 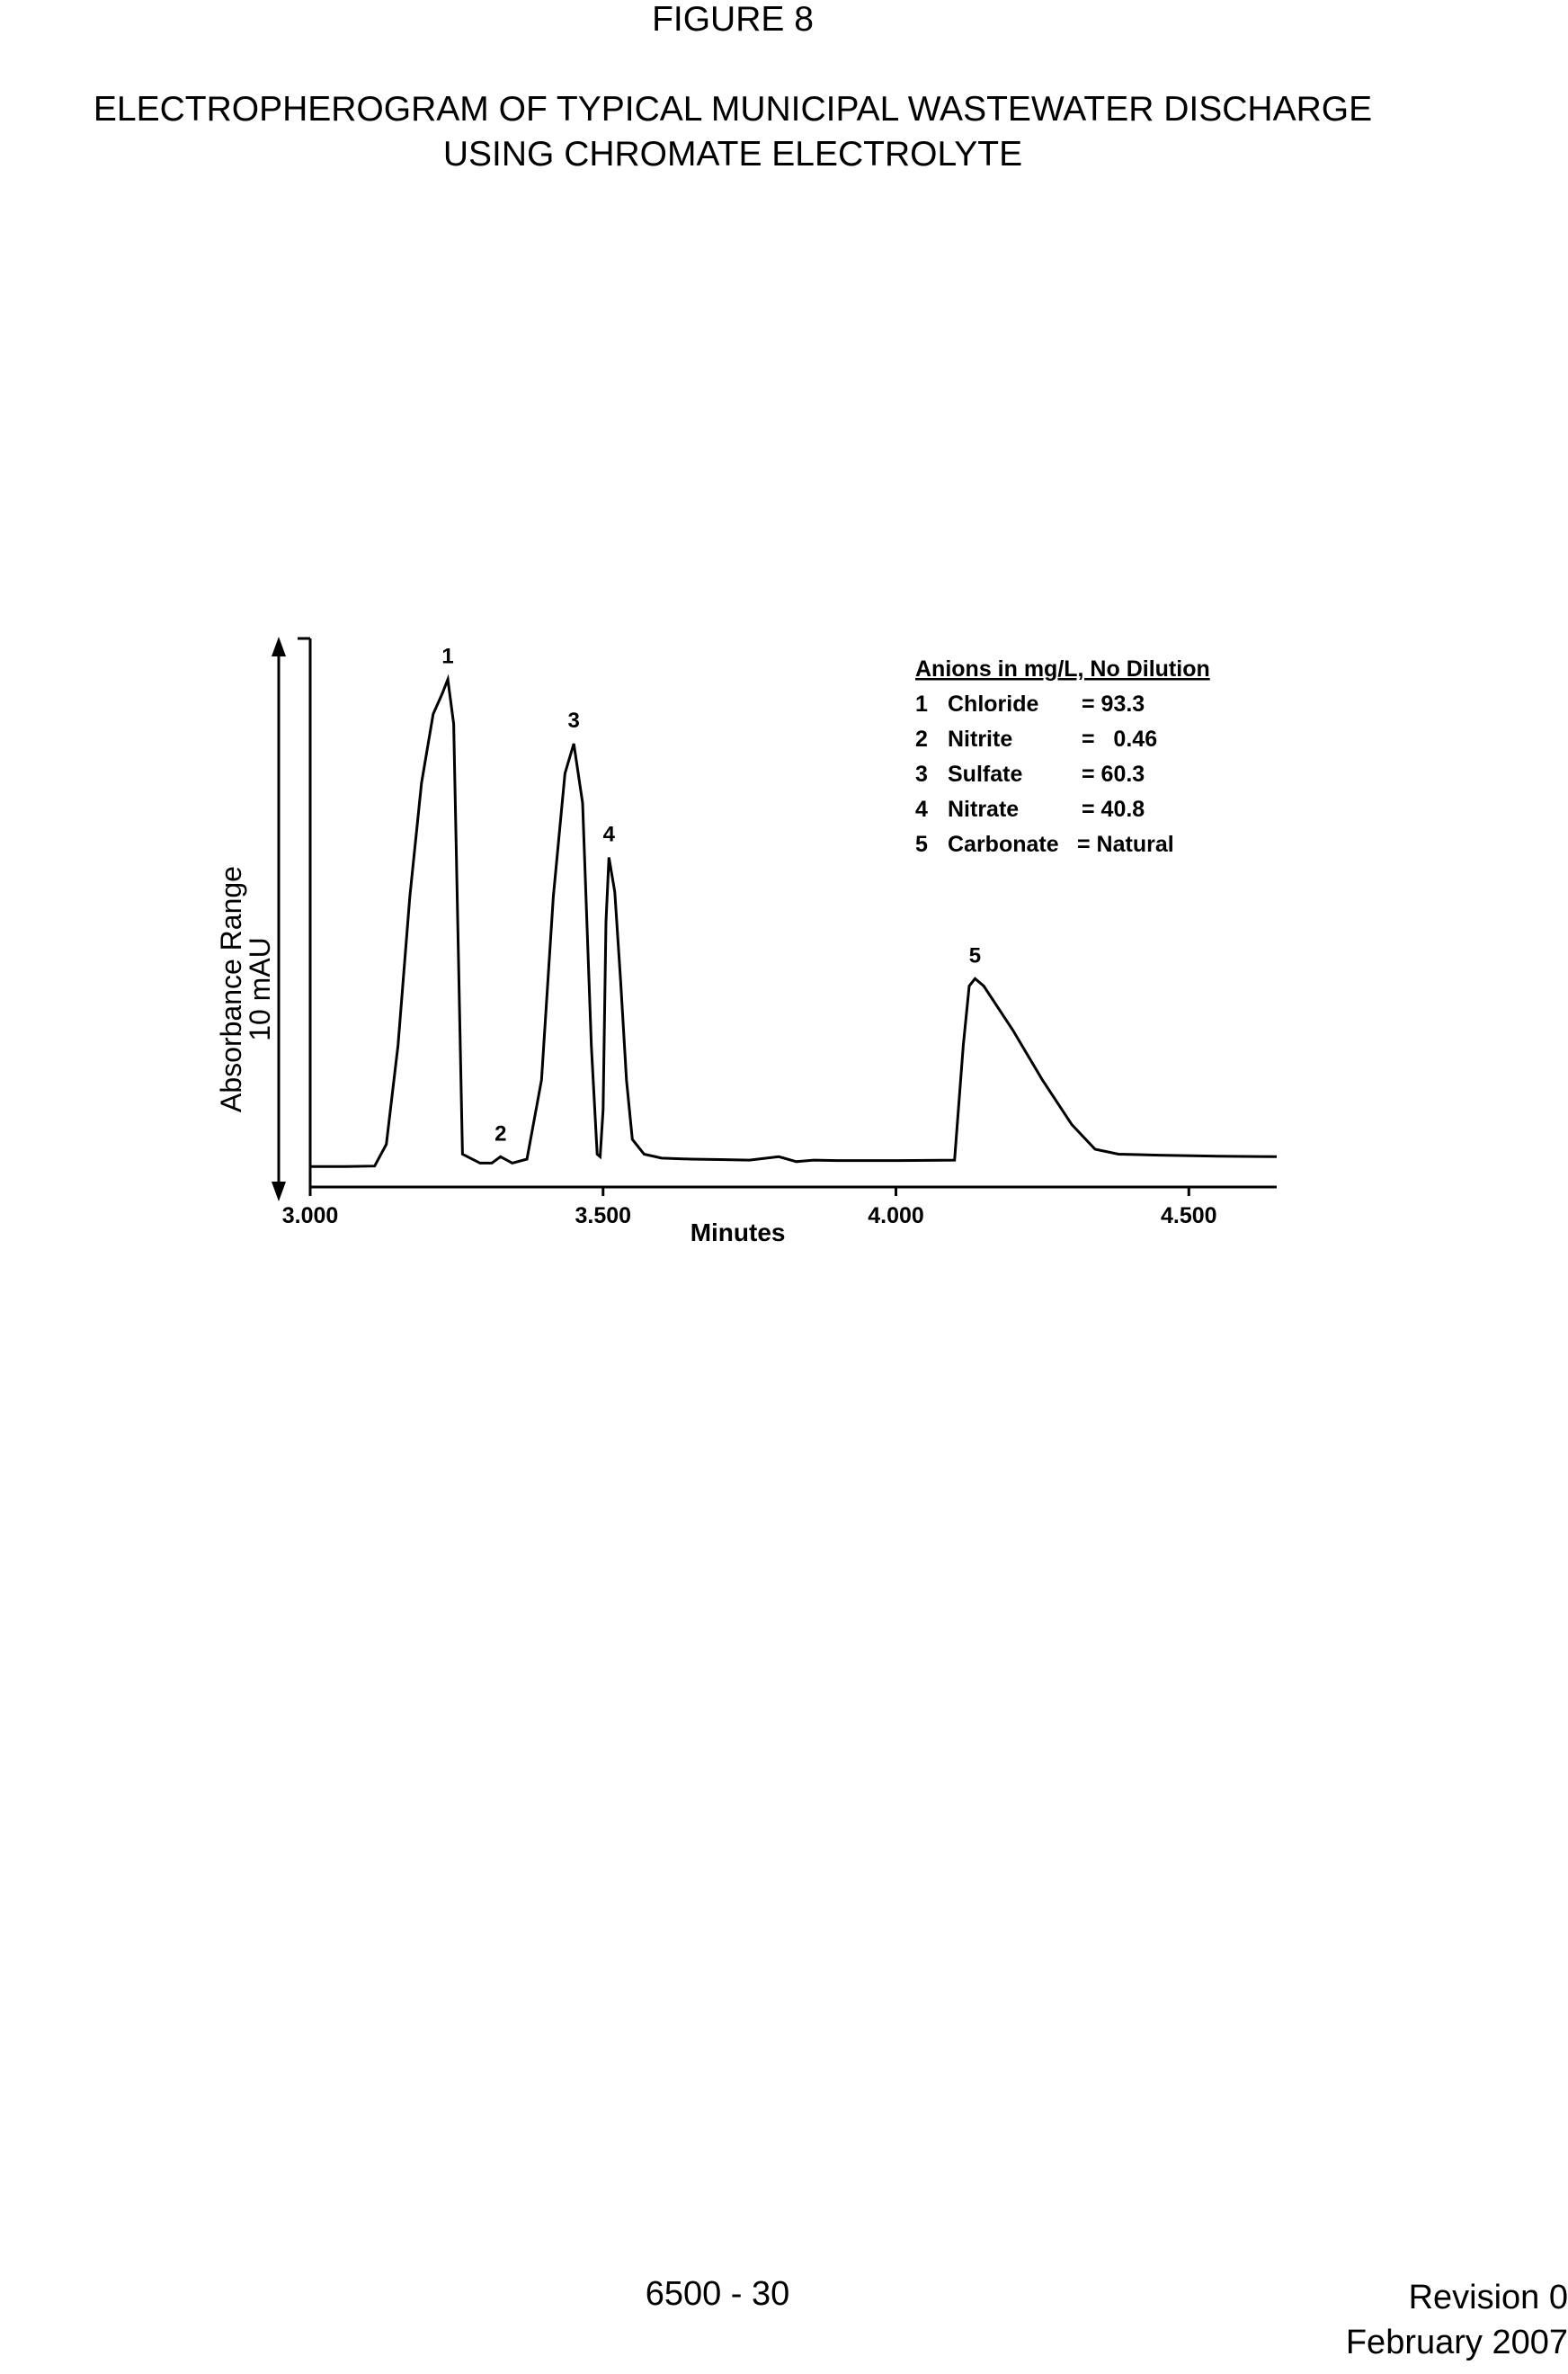 I want to click on y-axis-label-line-2: 10 mAU, so click(x=260, y=989).